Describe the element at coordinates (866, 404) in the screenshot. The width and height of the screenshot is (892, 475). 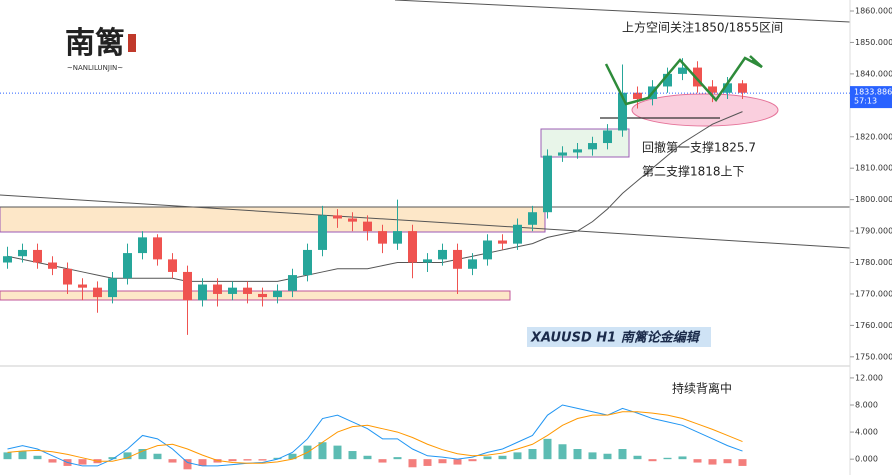
I see `y-tick-label: 8.000` at that location.